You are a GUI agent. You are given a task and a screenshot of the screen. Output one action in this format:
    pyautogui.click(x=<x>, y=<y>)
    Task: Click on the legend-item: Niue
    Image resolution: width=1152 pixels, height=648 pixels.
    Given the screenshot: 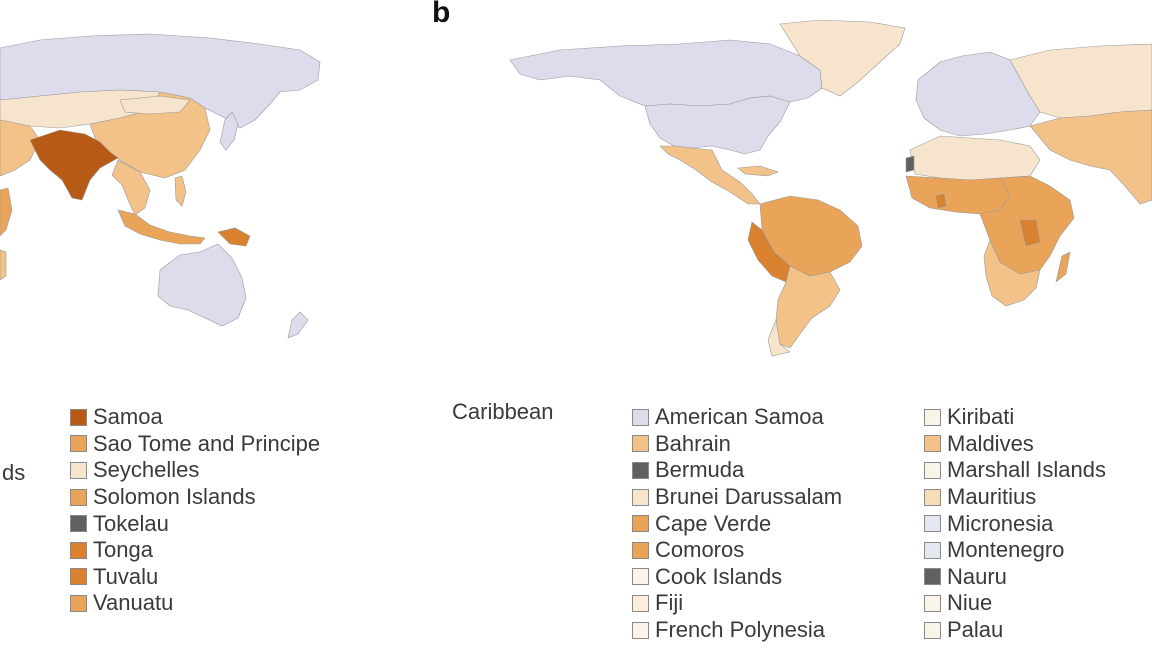 What is the action you would take?
    pyautogui.click(x=1015, y=603)
    